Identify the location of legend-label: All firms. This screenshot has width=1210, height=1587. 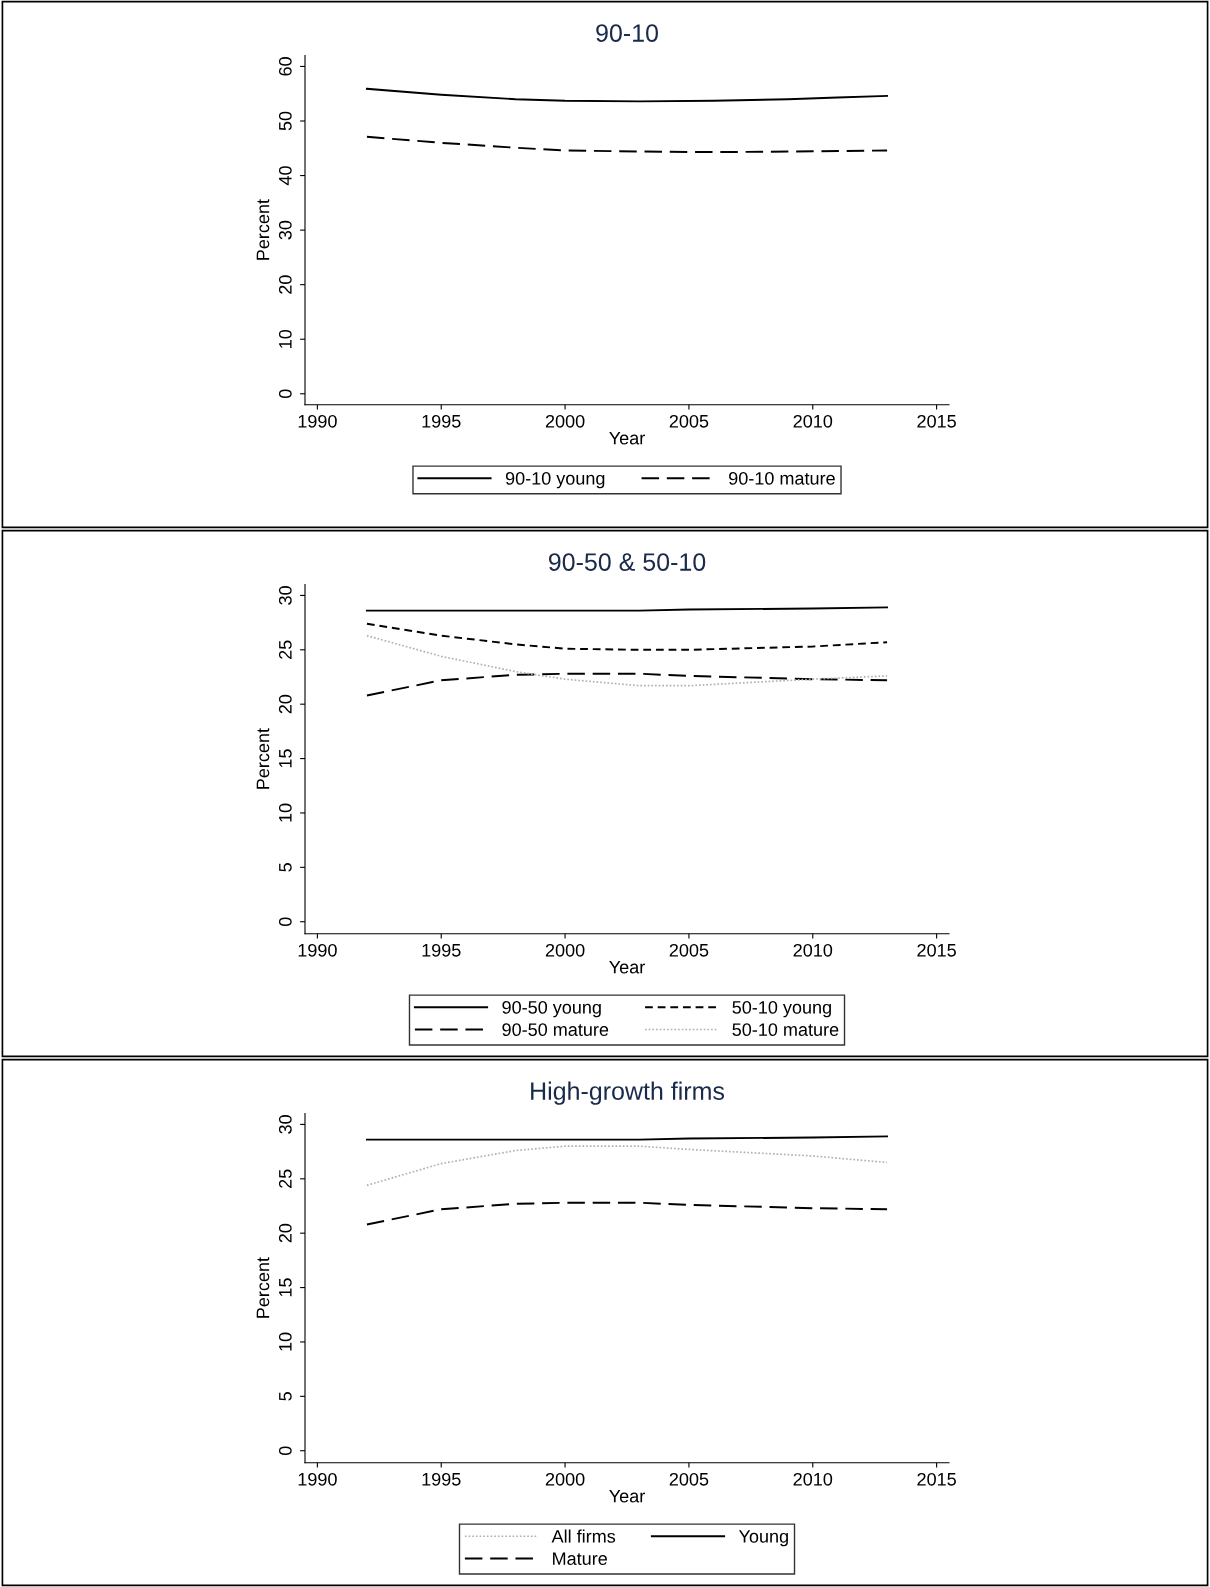
(583, 1536).